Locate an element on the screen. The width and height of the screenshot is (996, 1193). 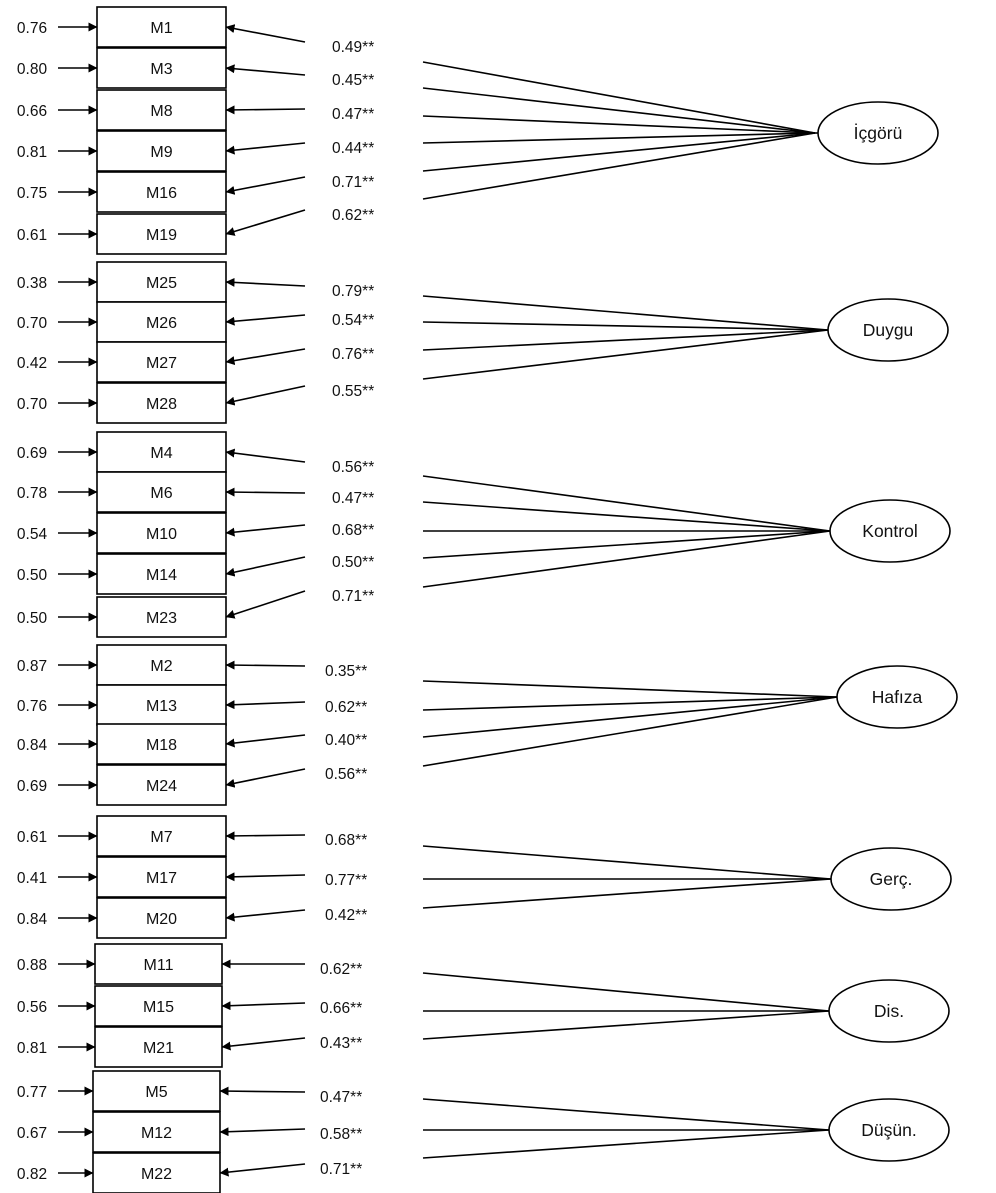
path-m2-to-hafiza is located at coordinates (630, 689).